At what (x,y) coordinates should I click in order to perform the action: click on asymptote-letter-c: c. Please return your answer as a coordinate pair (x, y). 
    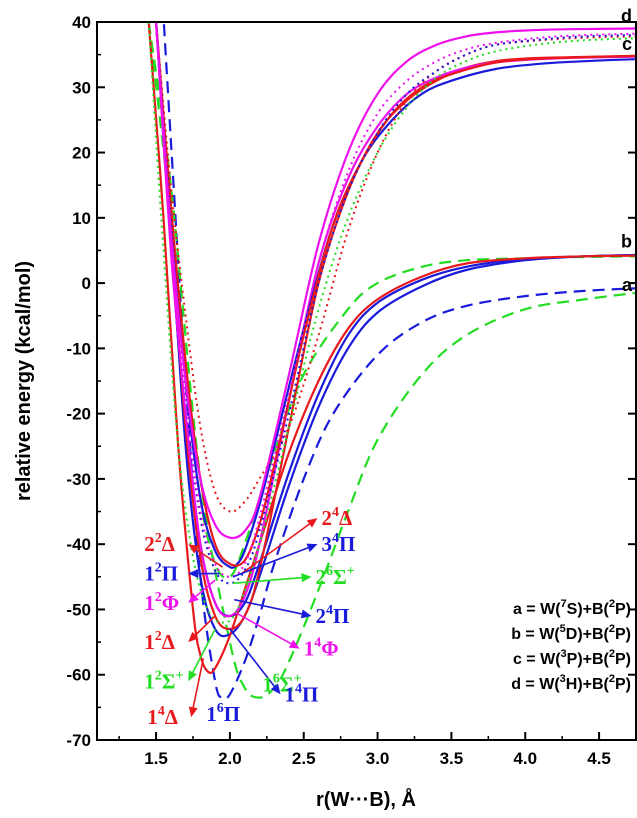
    Looking at the image, I should click on (627, 44).